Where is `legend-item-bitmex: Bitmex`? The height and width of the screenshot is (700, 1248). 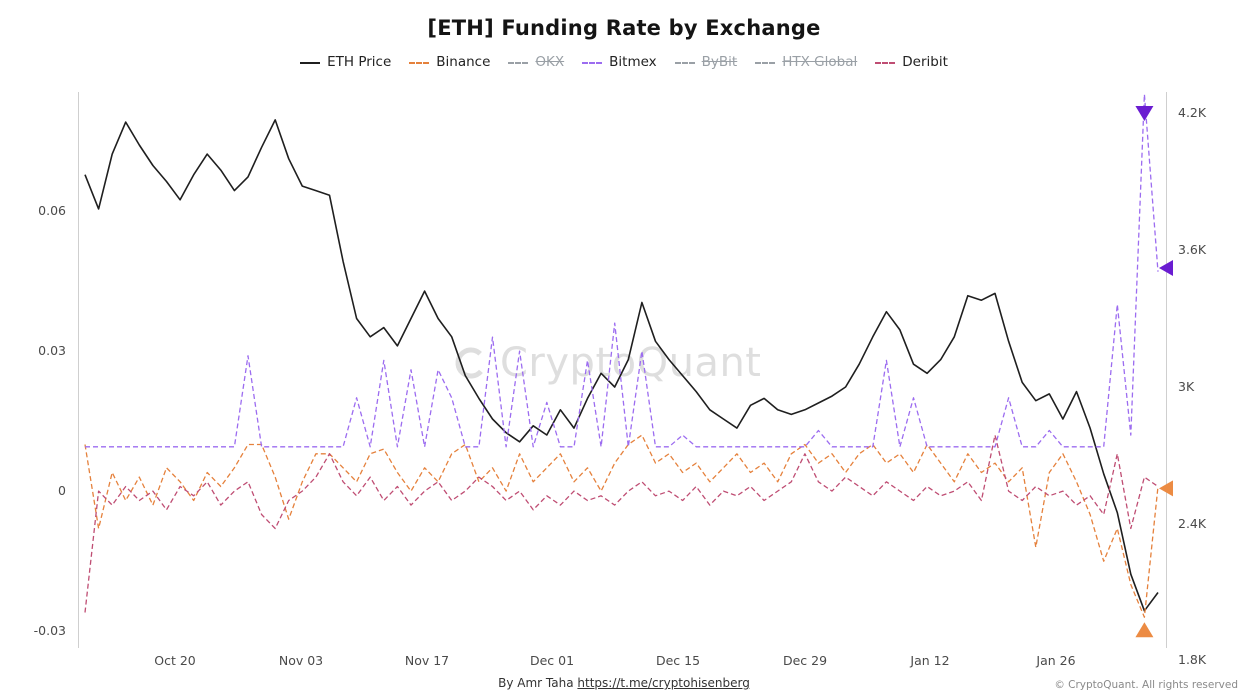 legend-item-bitmex: Bitmex is located at coordinates (619, 62).